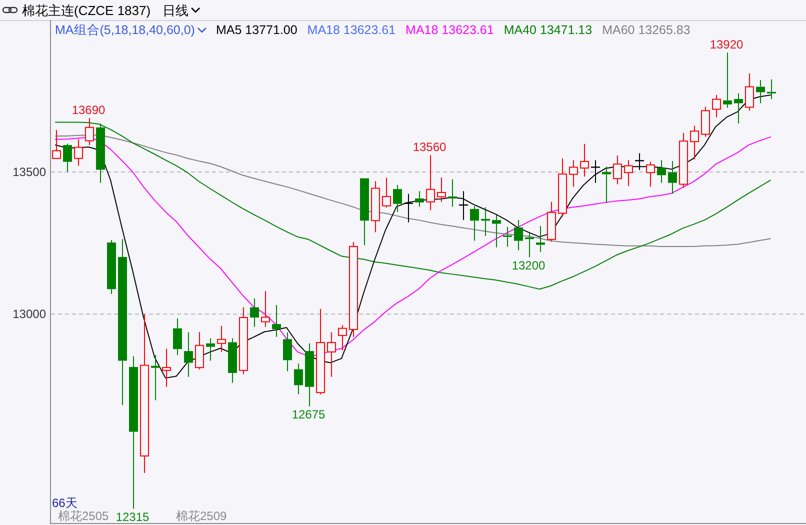  I want to click on text: MA40 13471.13, so click(548, 30).